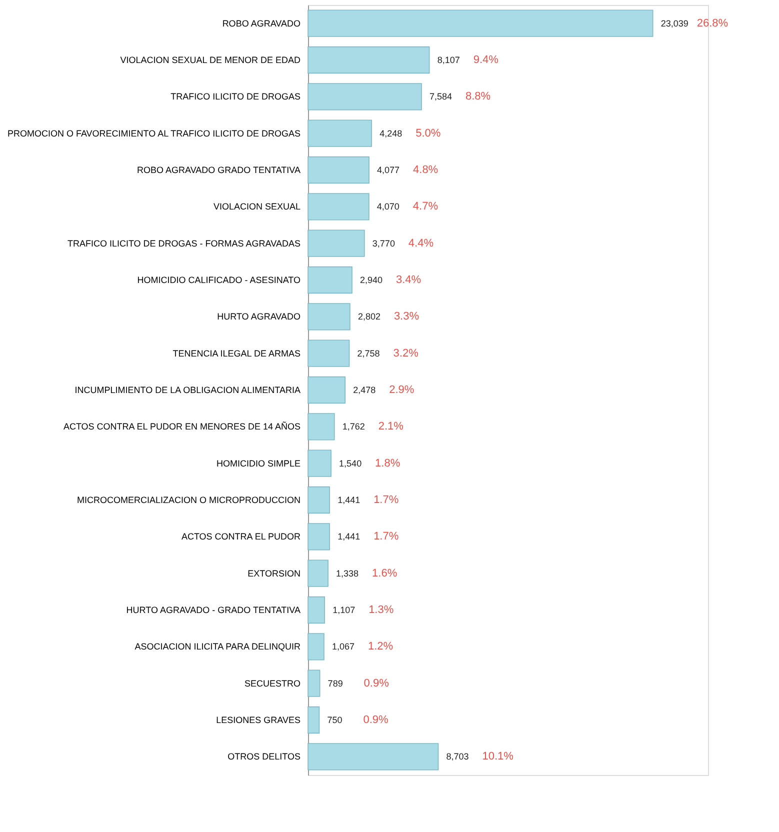 This screenshot has width=779, height=832. Describe the element at coordinates (391, 133) in the screenshot. I see `data-label: 4,248` at that location.